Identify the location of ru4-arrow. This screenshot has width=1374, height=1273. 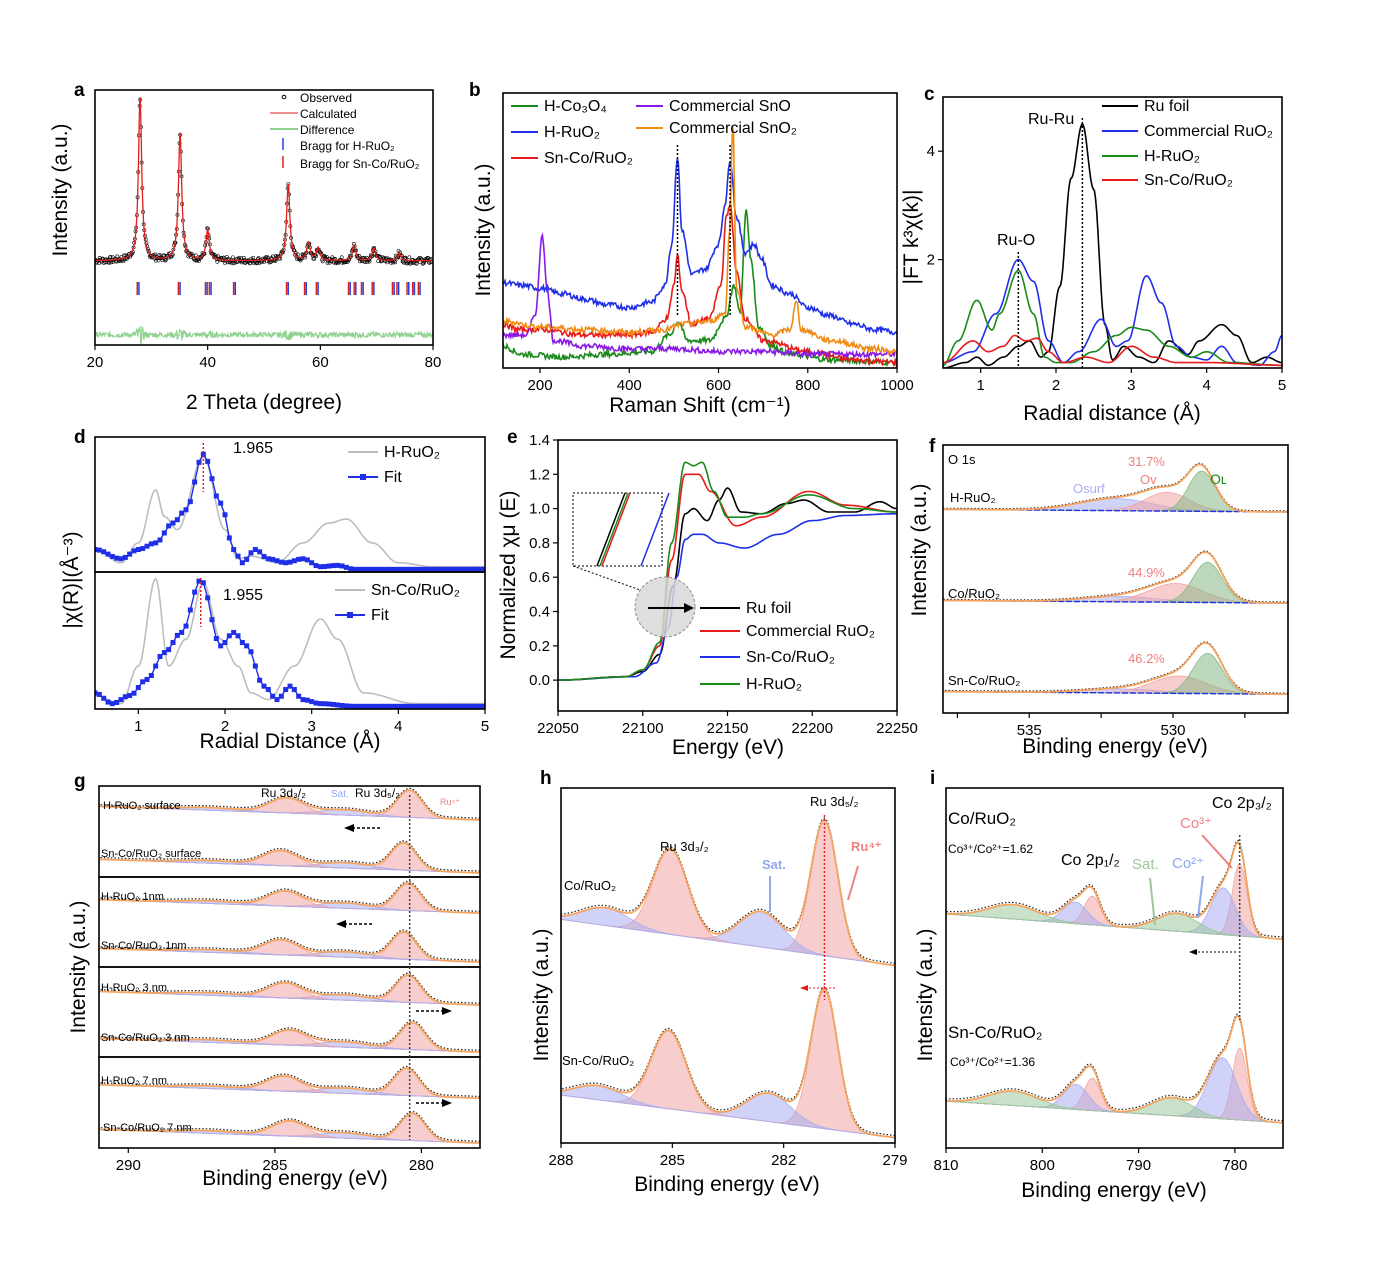
(853, 883).